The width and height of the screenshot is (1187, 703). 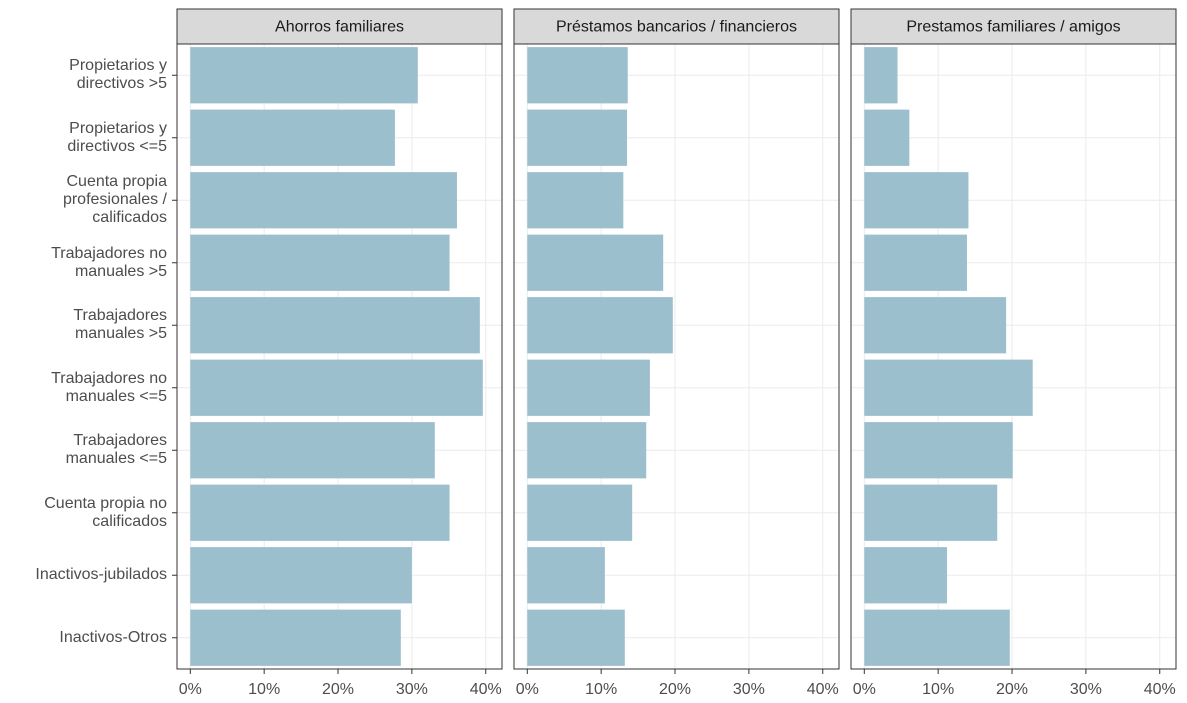 I want to click on facet-title: Préstamos bancarios / financieros, so click(x=676, y=27).